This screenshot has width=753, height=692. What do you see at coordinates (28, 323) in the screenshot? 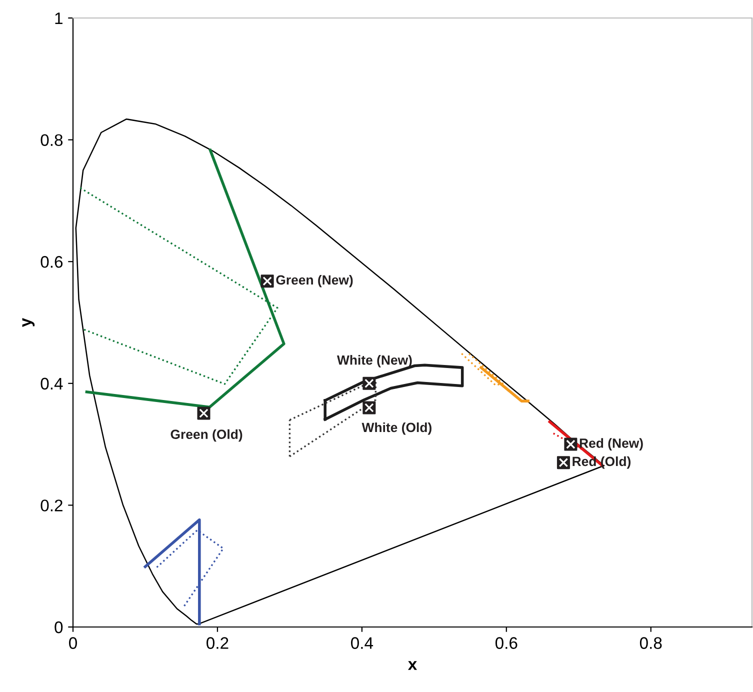
I see `y-axis-title: y` at bounding box center [28, 323].